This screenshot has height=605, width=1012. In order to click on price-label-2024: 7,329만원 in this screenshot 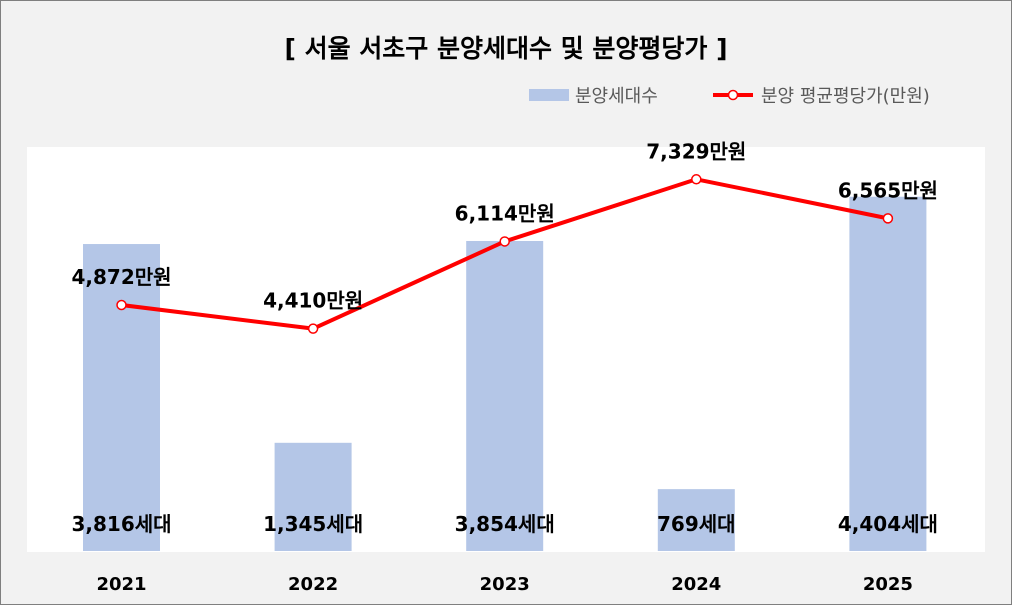, I will do `click(696, 151)`.